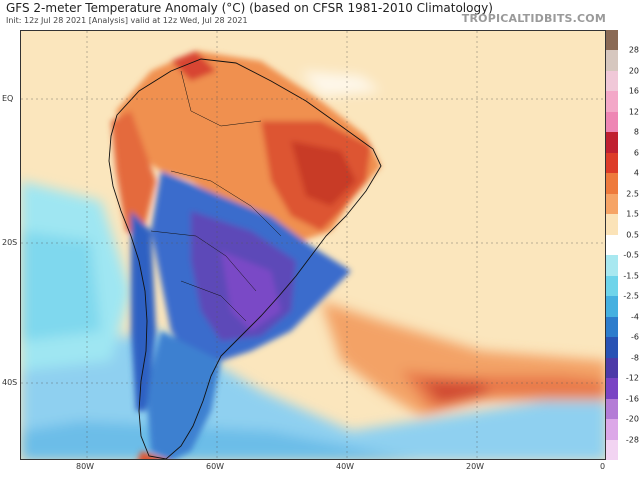 The width and height of the screenshot is (640, 500). What do you see at coordinates (633, 50) in the screenshot?
I see `colorbar-label: 28` at bounding box center [633, 50].